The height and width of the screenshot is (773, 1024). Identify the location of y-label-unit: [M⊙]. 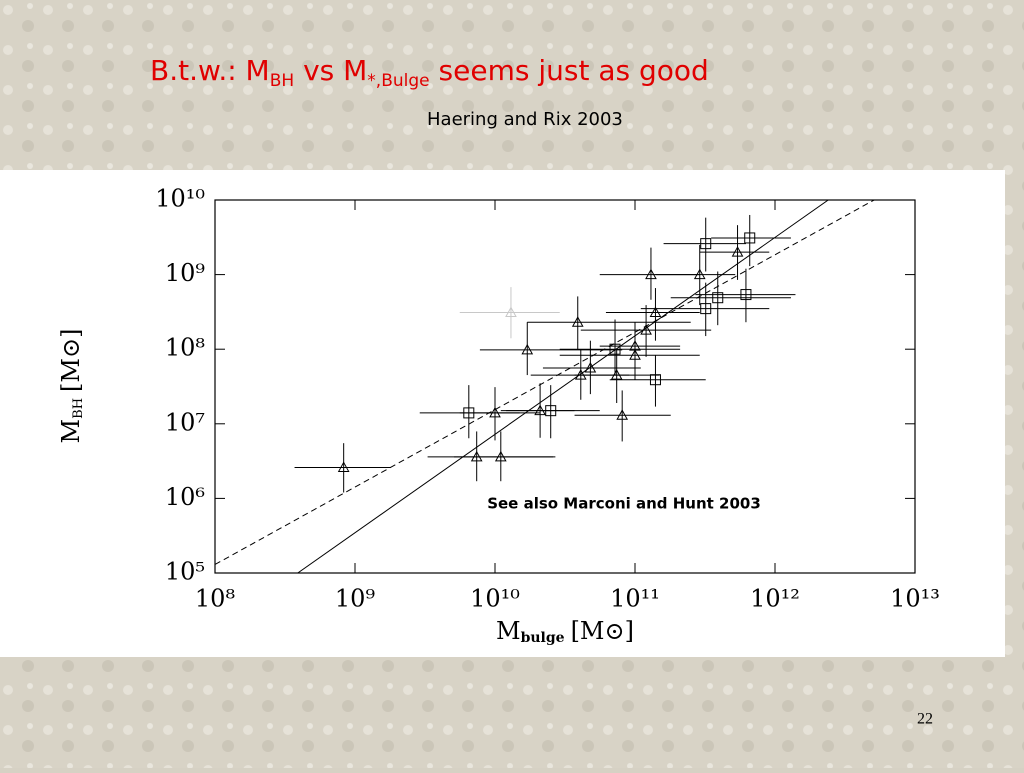
(71, 360).